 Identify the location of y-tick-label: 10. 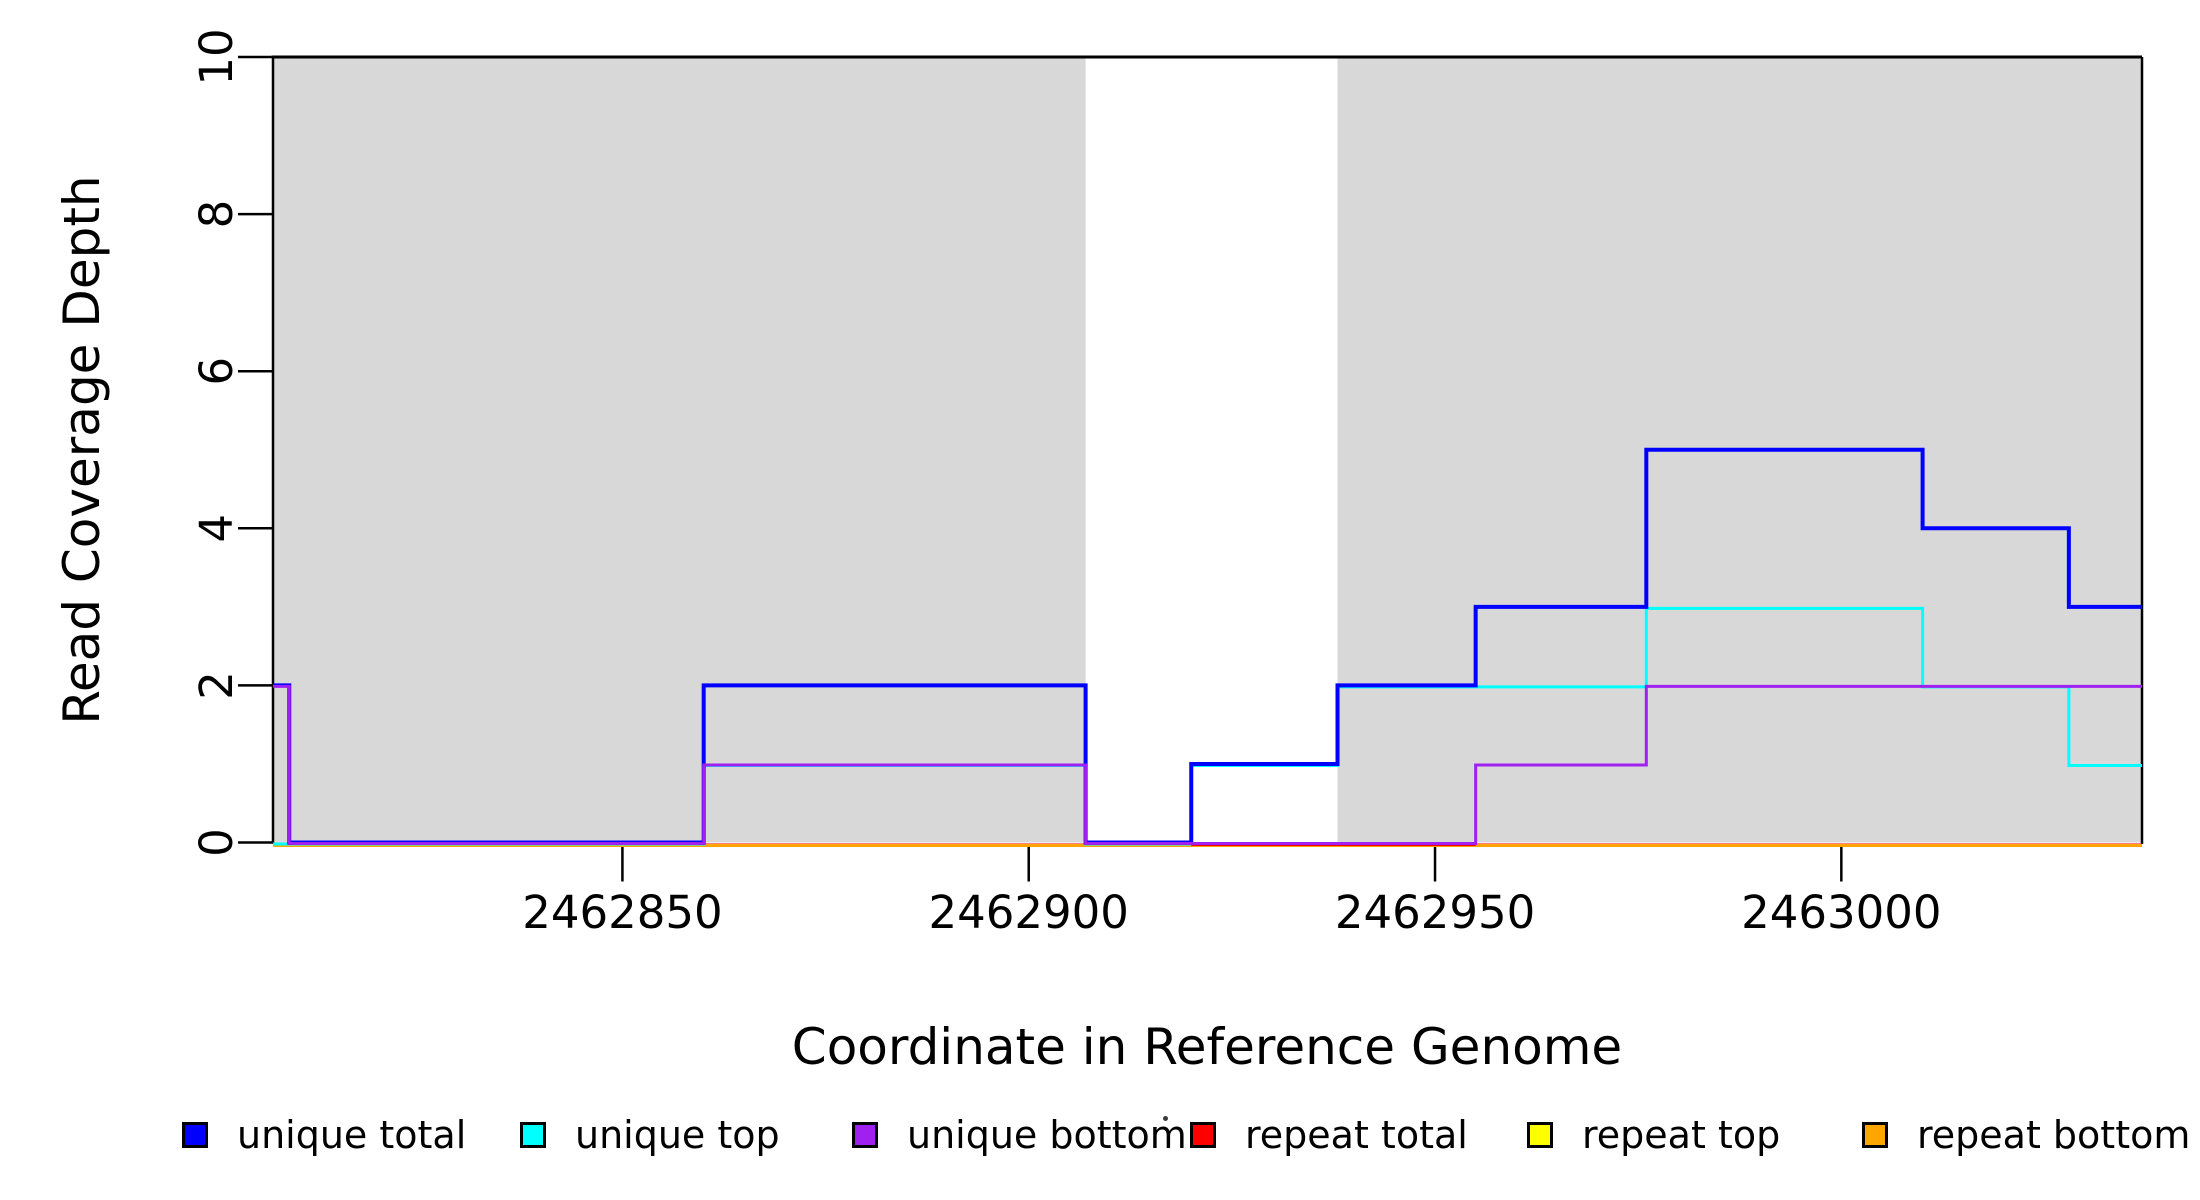
(216, 56).